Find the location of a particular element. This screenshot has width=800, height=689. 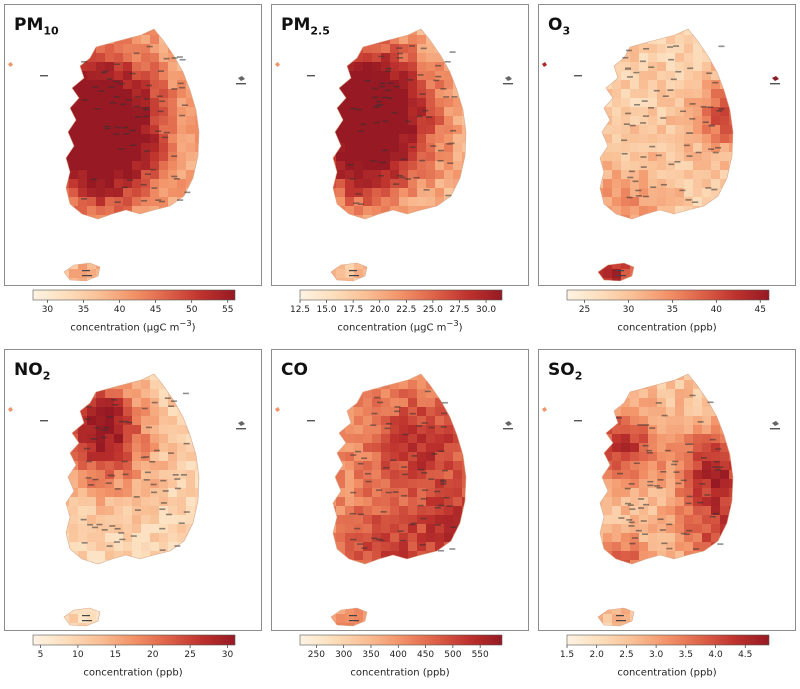

colorbar-gradient is located at coordinates (668, 295).